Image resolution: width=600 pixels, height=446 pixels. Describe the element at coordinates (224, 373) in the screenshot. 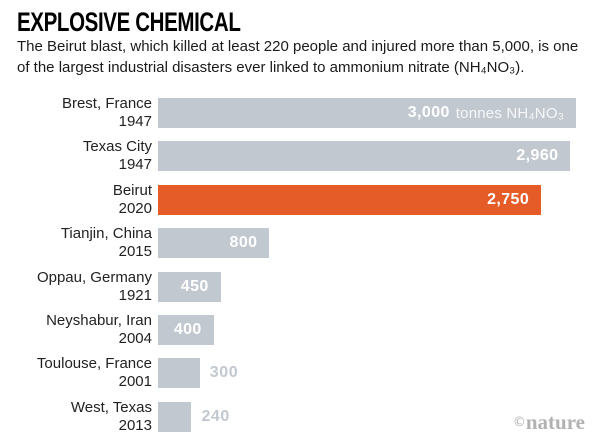

I see `value-label-outside: 300` at that location.